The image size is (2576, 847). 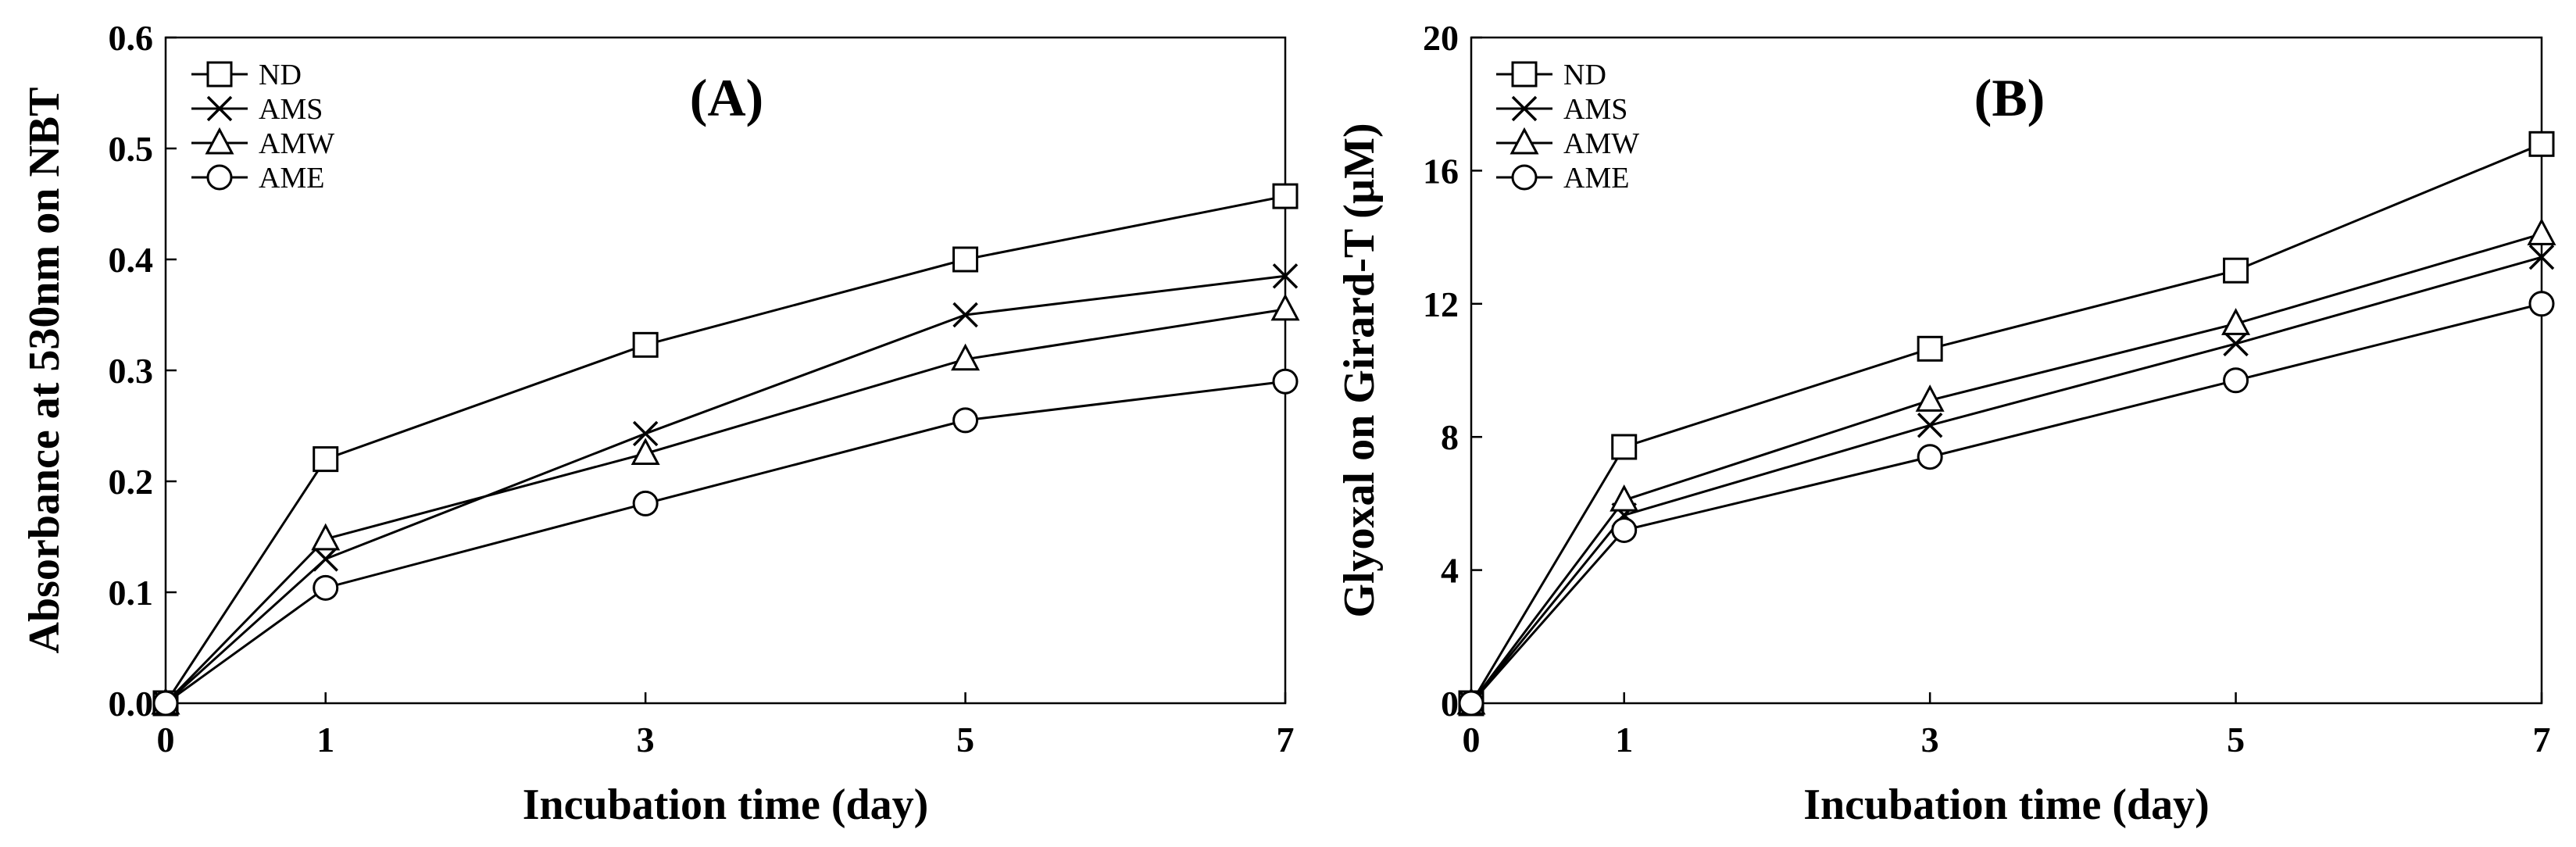 I want to click on y-axis-title: Glyoxal on Girard-T (µM), so click(x=1360, y=370).